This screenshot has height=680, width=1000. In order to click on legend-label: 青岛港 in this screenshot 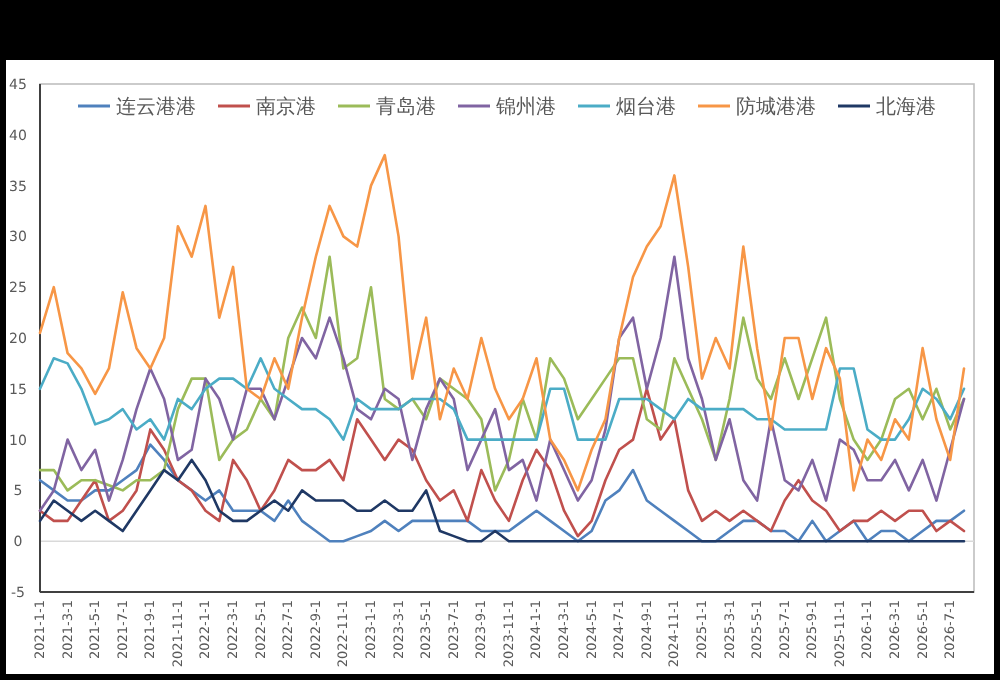, I will do `click(406, 107)`.